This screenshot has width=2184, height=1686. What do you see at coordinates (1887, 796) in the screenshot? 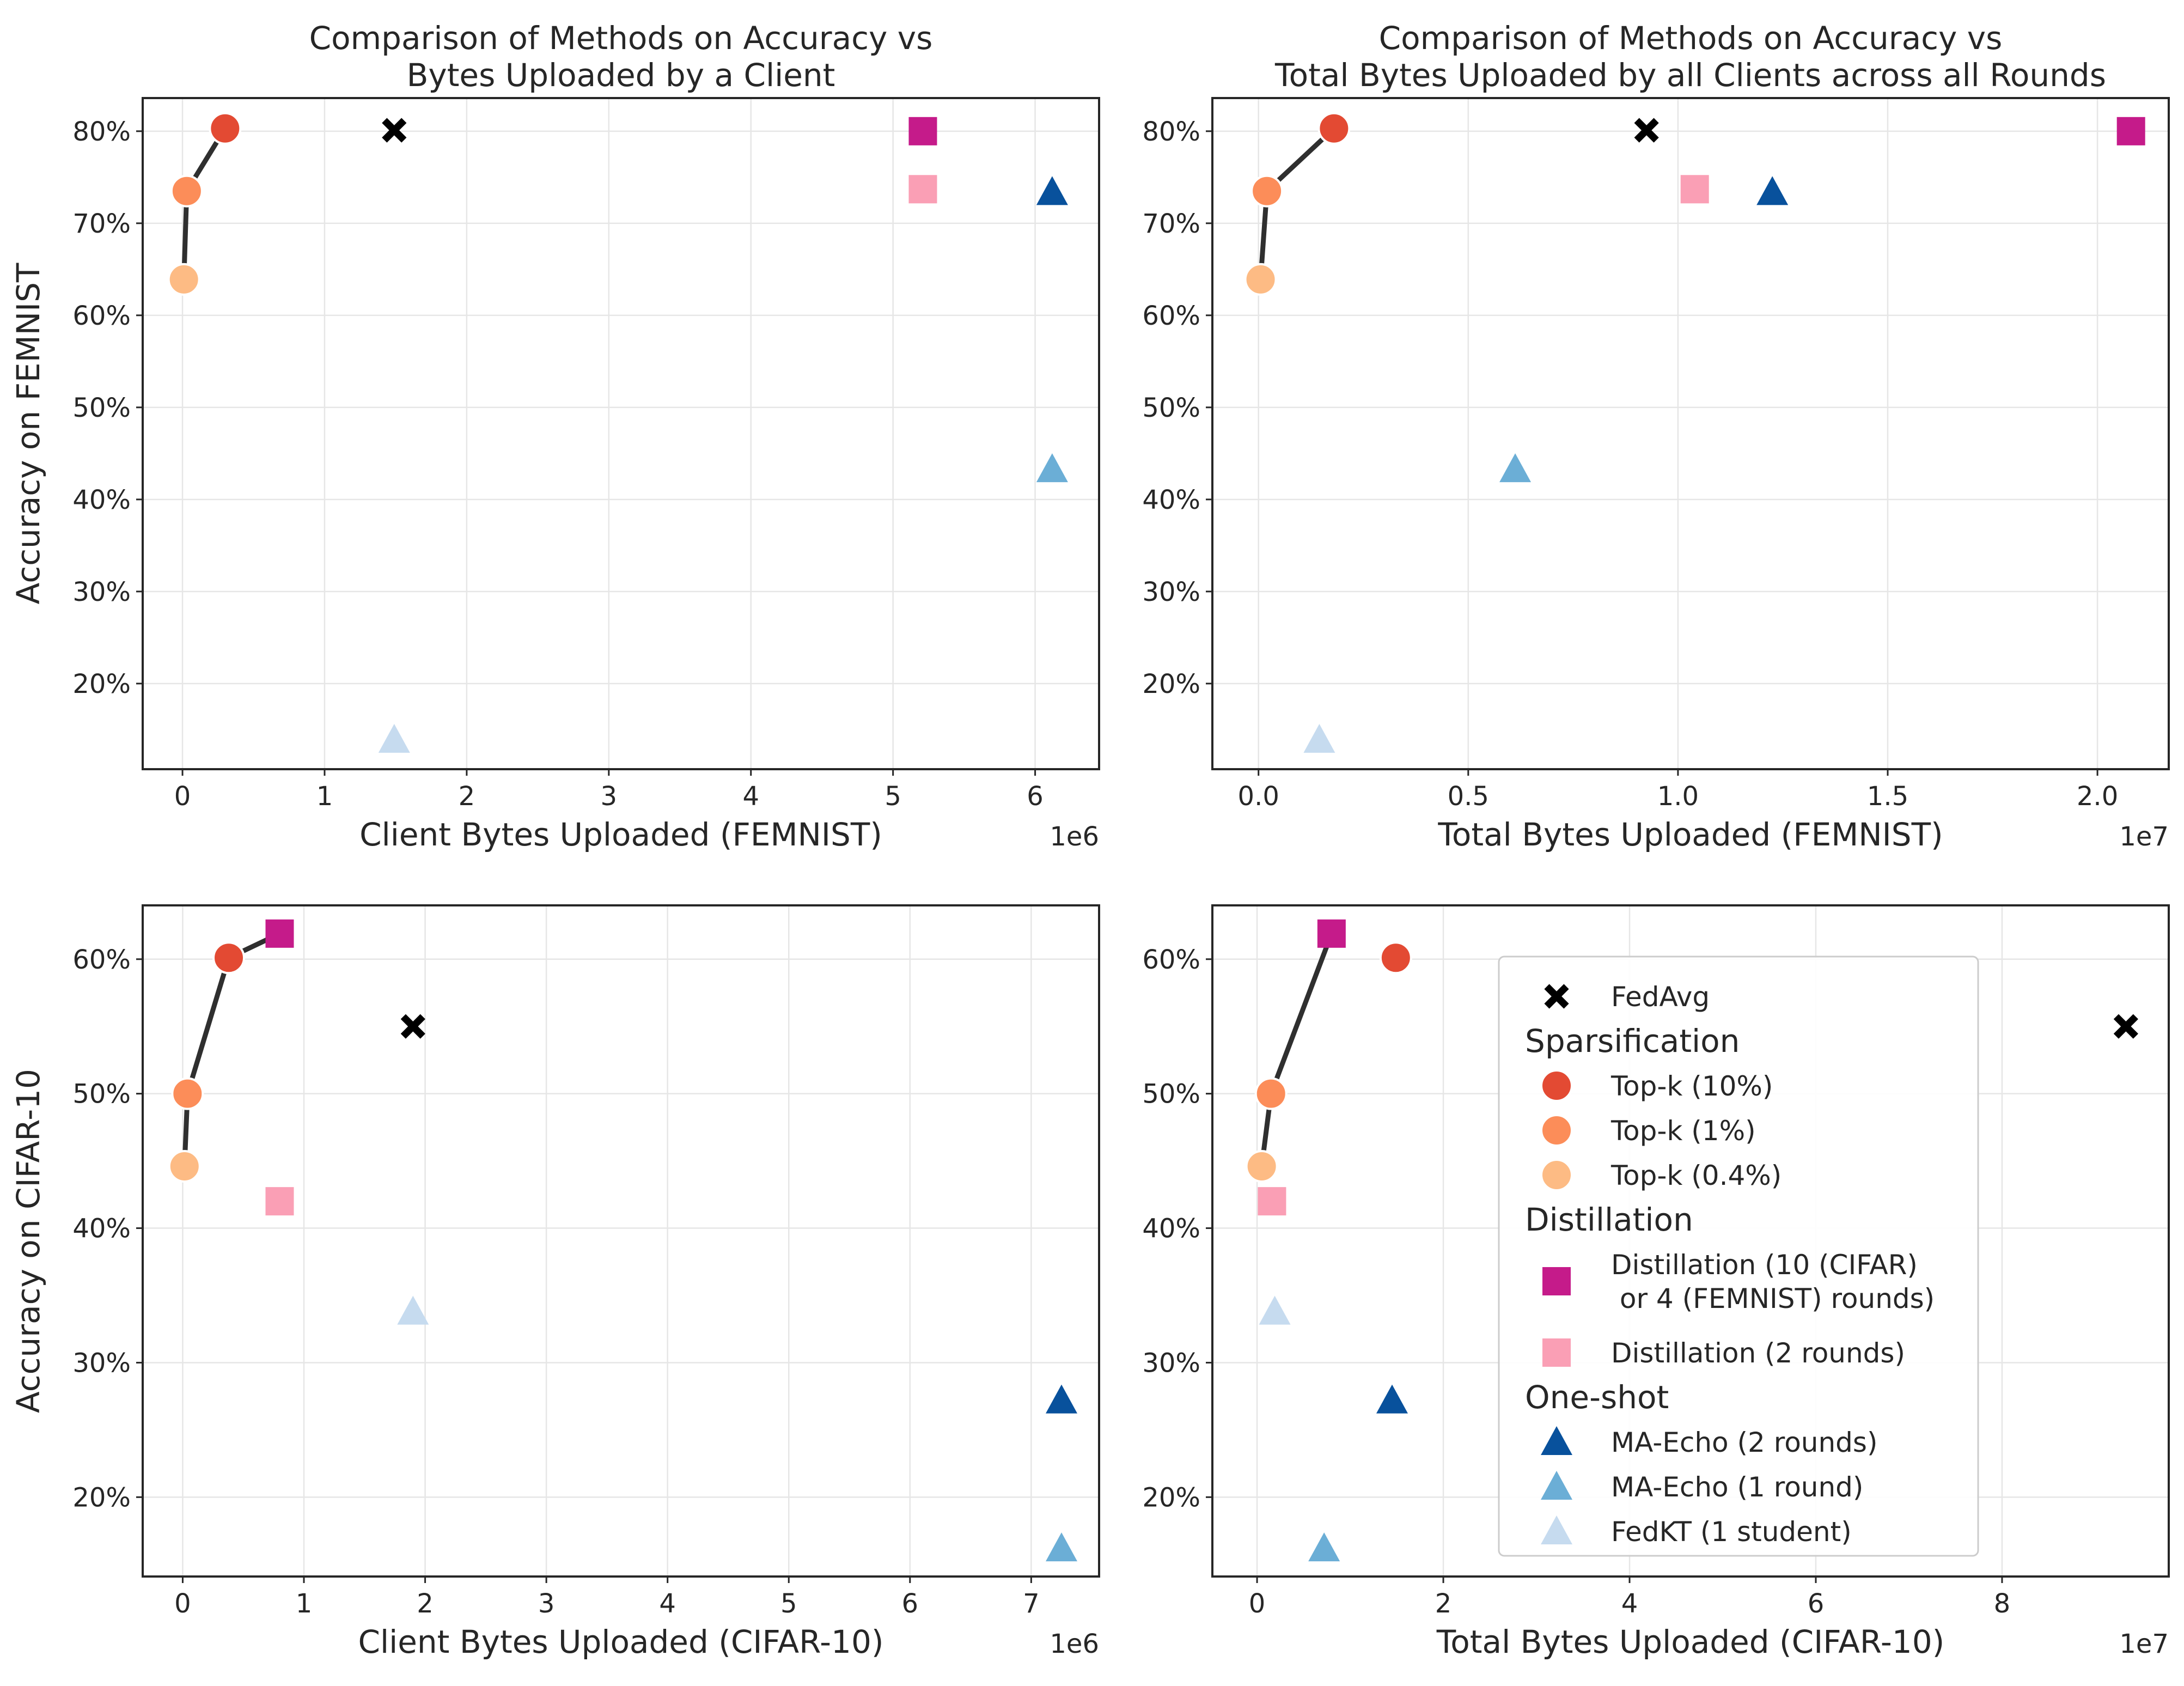
I see `x-tick-label: 1.5` at bounding box center [1887, 796].